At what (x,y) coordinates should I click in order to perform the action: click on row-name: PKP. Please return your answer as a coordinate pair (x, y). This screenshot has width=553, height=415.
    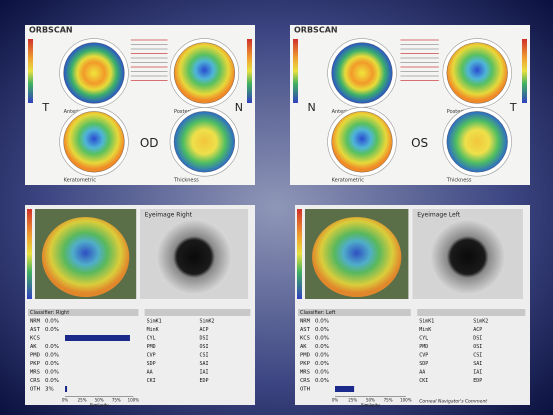
    Looking at the image, I should click on (305, 364).